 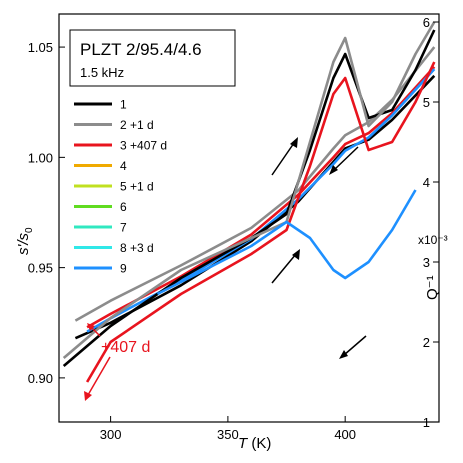 What do you see at coordinates (426, 342) in the screenshot?
I see `y-tick-label-right: 2` at bounding box center [426, 342].